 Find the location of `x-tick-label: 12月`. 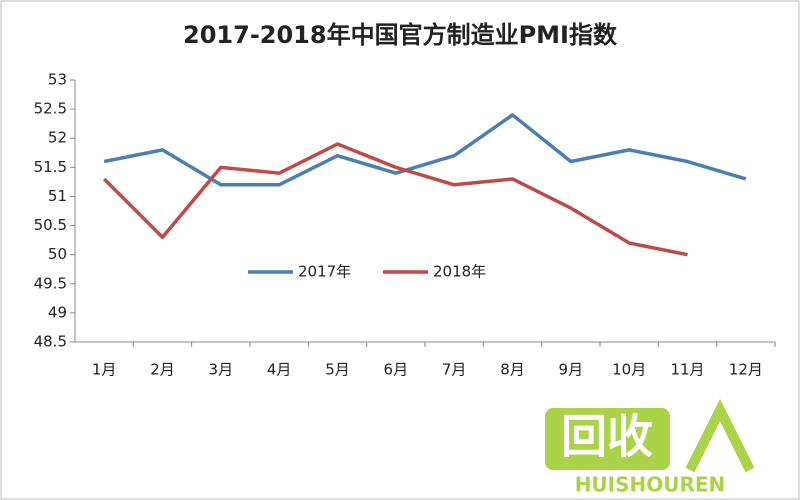

x-tick-label: 12月 is located at coordinates (746, 370).